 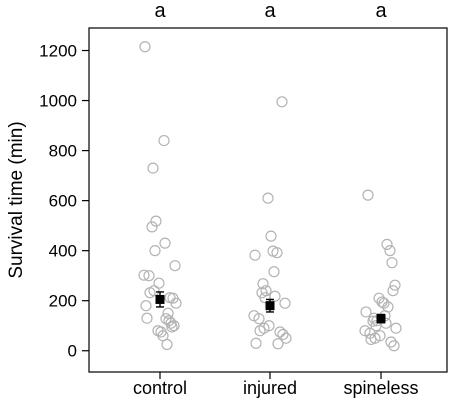 I want to click on y-tick-label: 400, so click(x=63, y=251).